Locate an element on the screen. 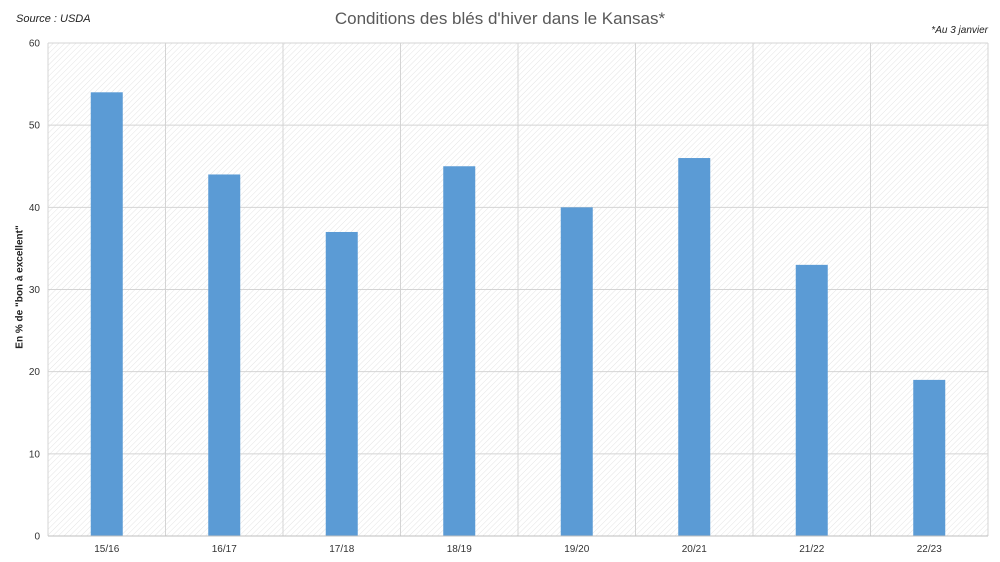  y-tick-label: 10 is located at coordinates (35, 454).